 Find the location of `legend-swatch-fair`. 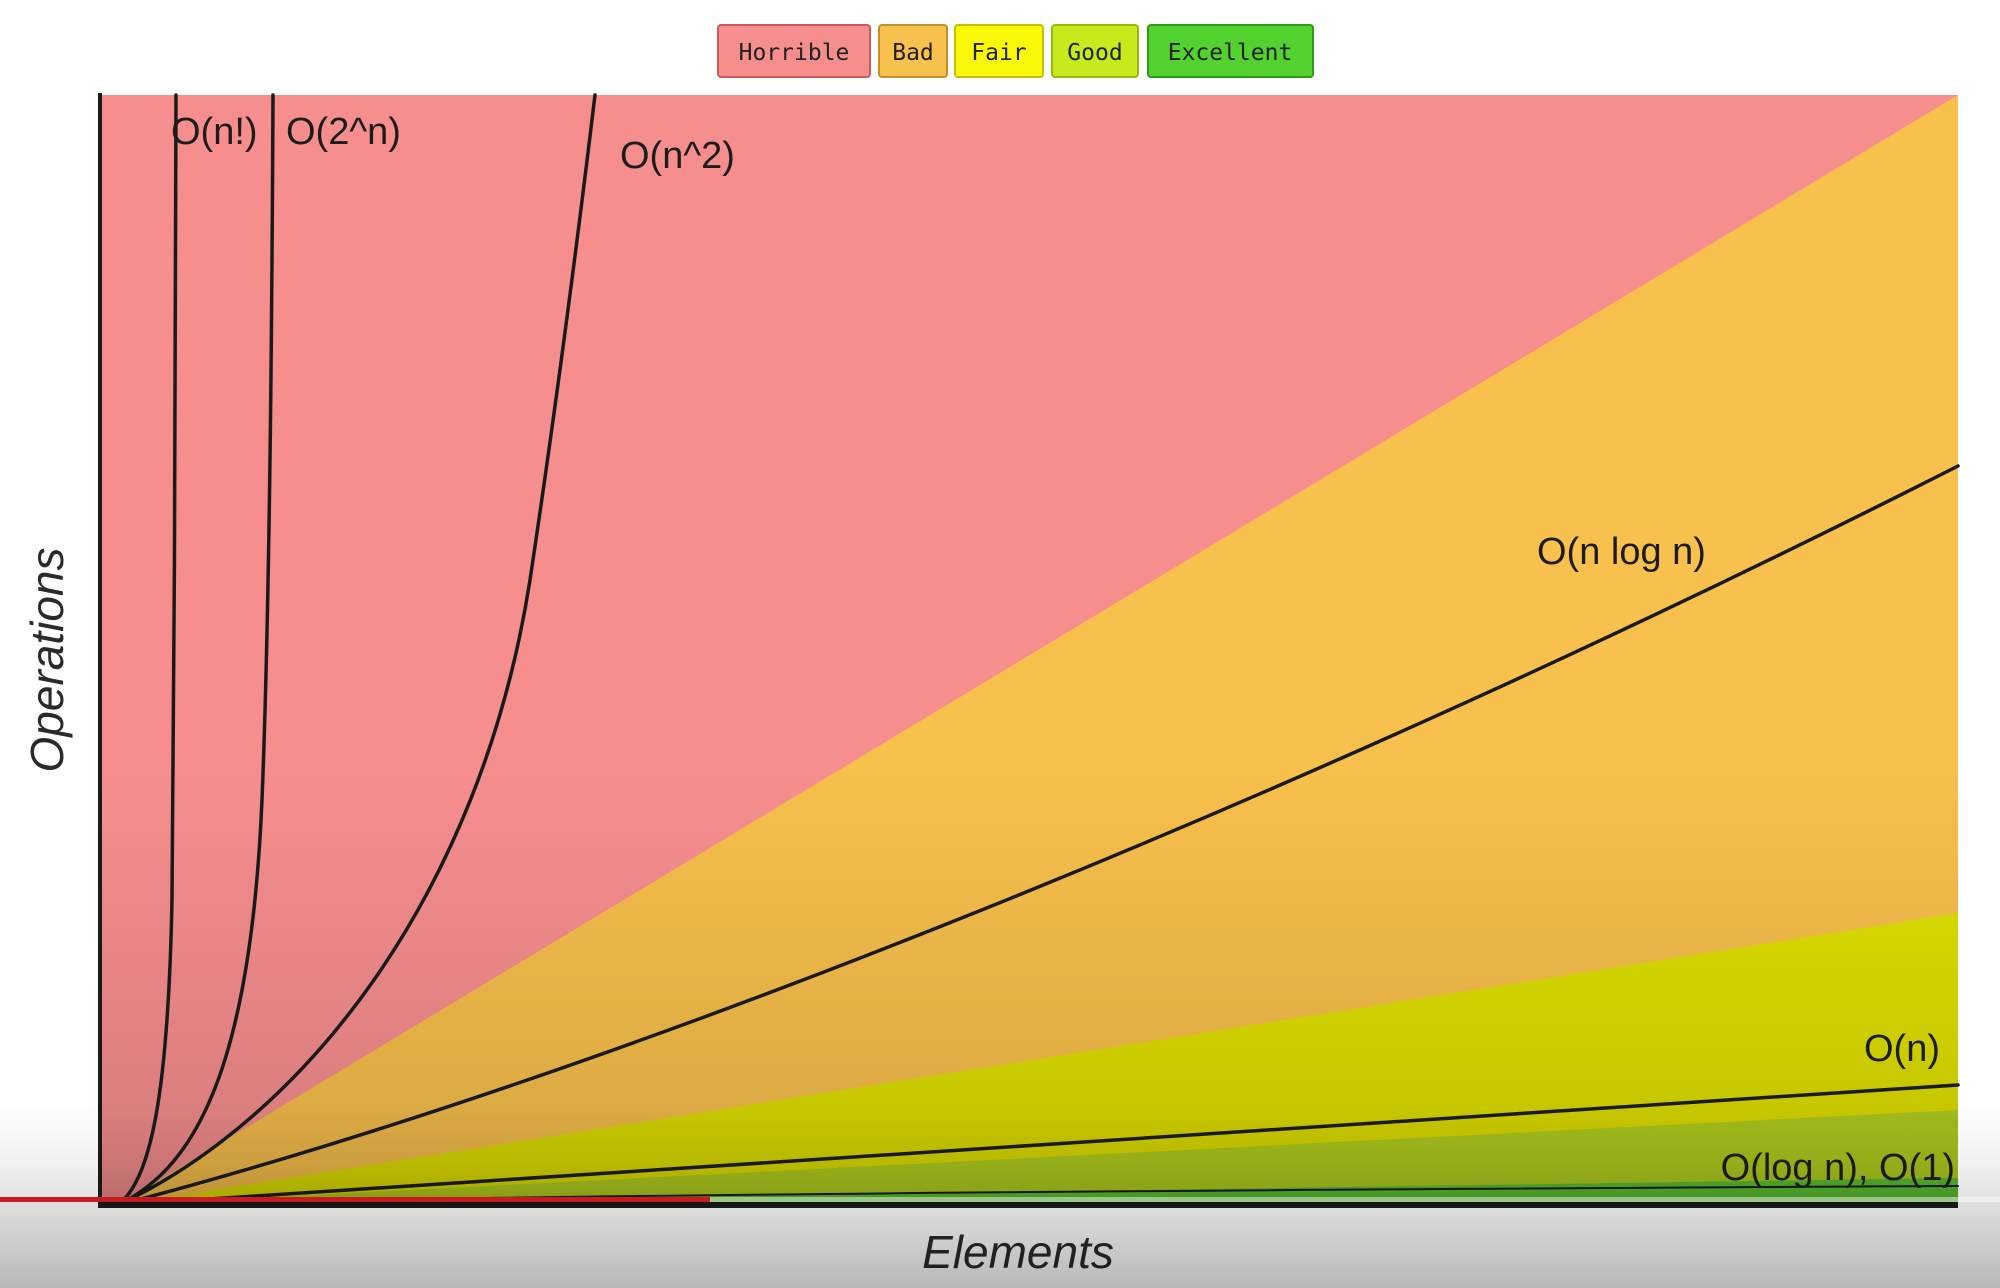

legend-swatch-fair is located at coordinates (999, 51).